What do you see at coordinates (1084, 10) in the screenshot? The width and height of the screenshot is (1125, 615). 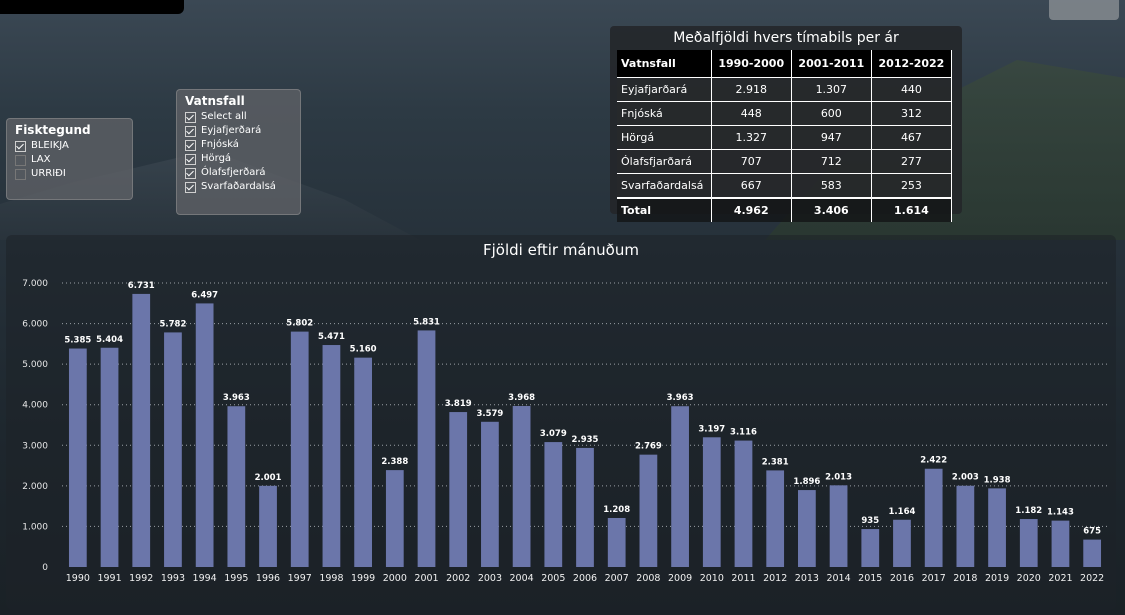 I see `top-right-button` at bounding box center [1084, 10].